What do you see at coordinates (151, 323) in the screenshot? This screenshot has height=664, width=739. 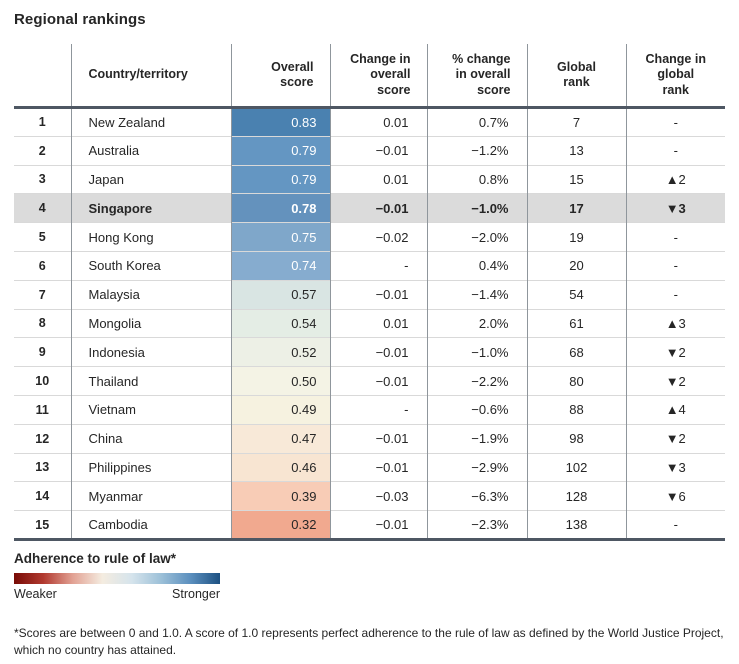 I see `country-cell: Mongolia` at bounding box center [151, 323].